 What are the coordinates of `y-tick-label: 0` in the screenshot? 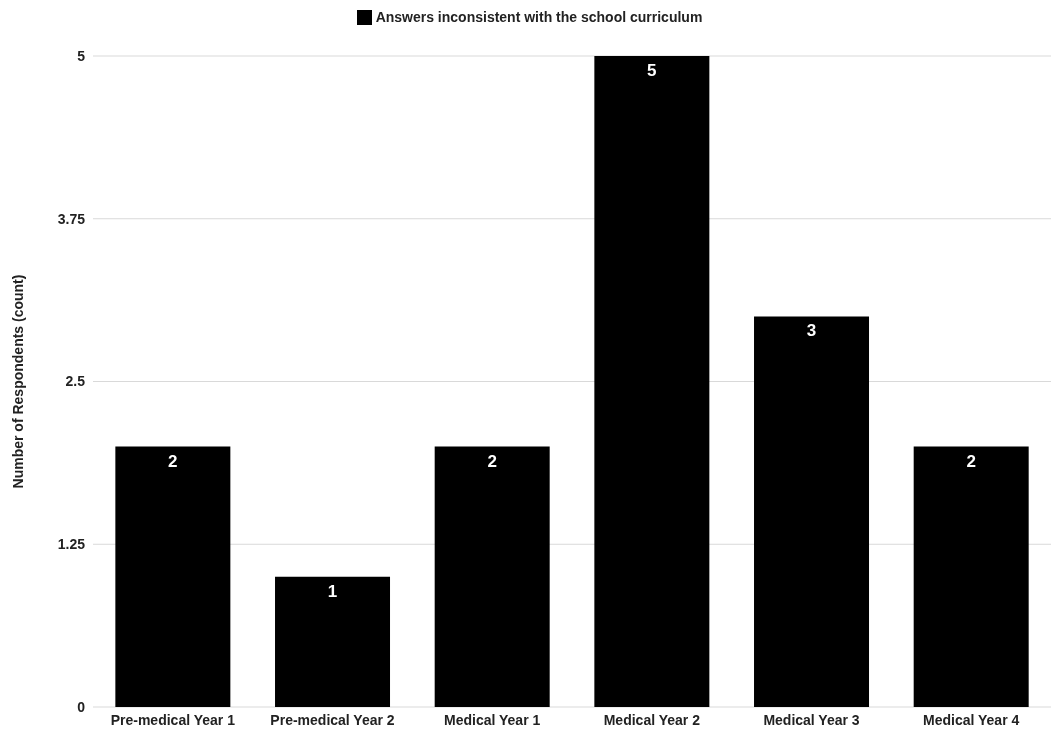 It's located at (81, 706).